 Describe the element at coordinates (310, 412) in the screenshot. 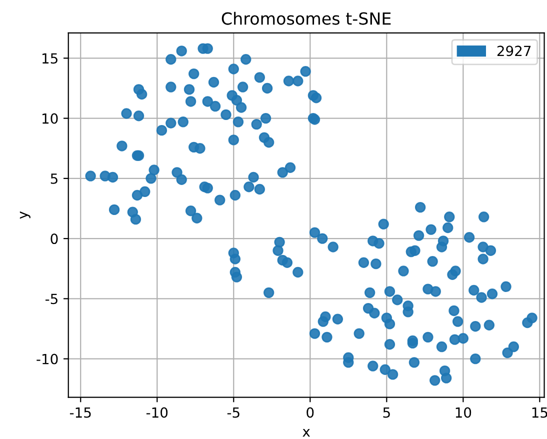

I see `x-tick-label: 0` at that location.